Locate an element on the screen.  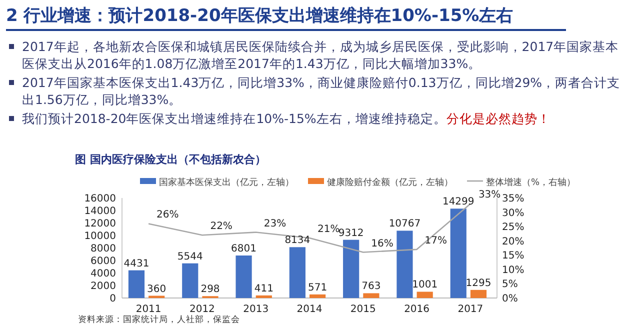
chart-title: 2 行业增速：预计2018-20年医保支出增速维持在10%-15%左右 is located at coordinates (286, 17).